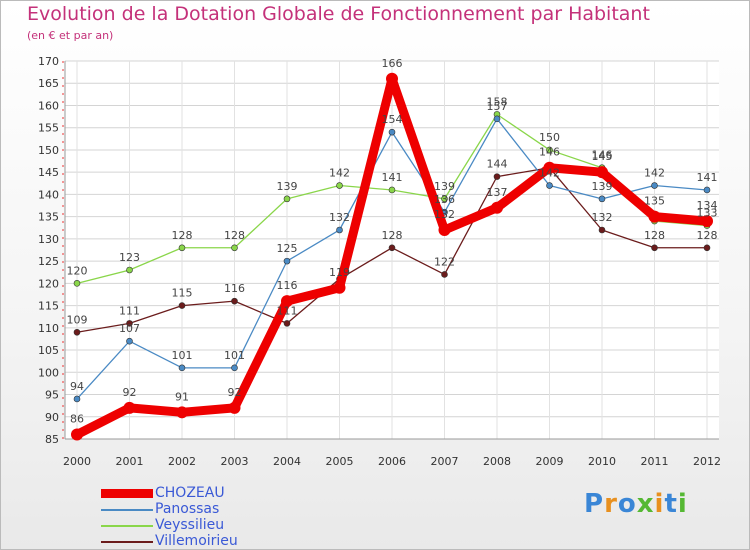 This screenshot has height=550, width=750. I want to click on x-tick-label: 2010, so click(602, 461).